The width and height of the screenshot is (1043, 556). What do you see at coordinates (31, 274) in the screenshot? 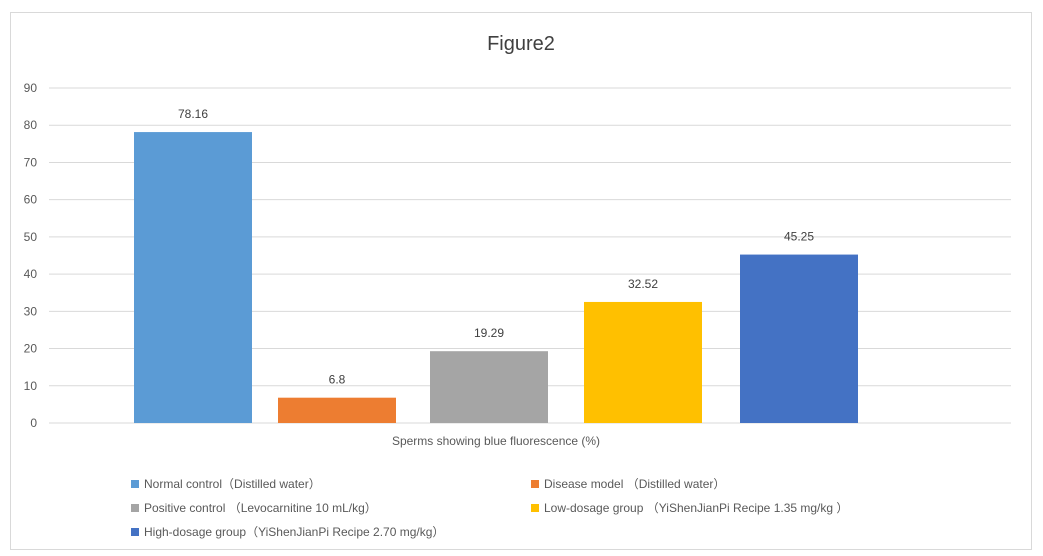
I see `y-tick-label: 40` at bounding box center [31, 274].